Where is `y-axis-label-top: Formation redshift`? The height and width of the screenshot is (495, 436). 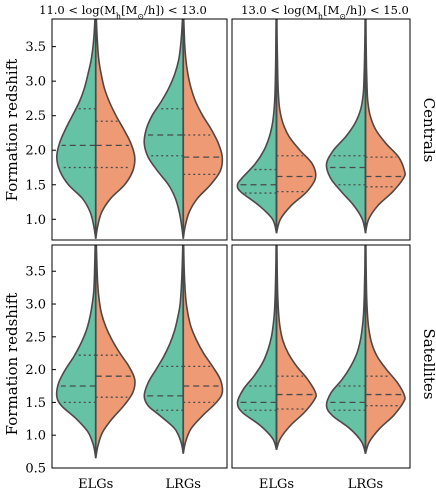 y-axis-label-top: Formation redshift is located at coordinates (12, 130).